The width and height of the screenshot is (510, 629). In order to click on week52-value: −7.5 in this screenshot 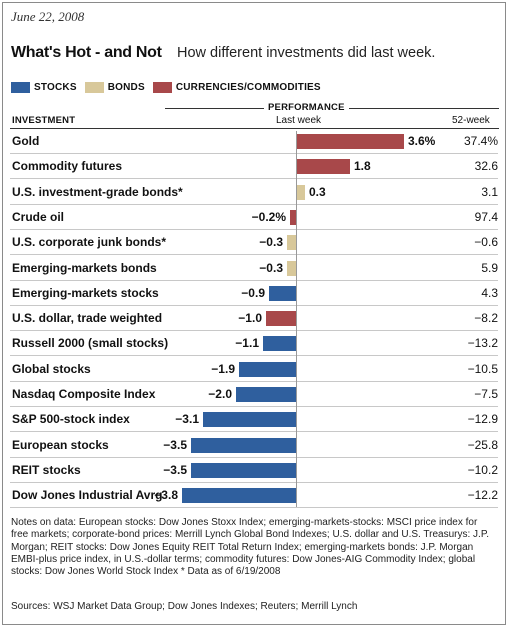, I will do `click(486, 394)`.